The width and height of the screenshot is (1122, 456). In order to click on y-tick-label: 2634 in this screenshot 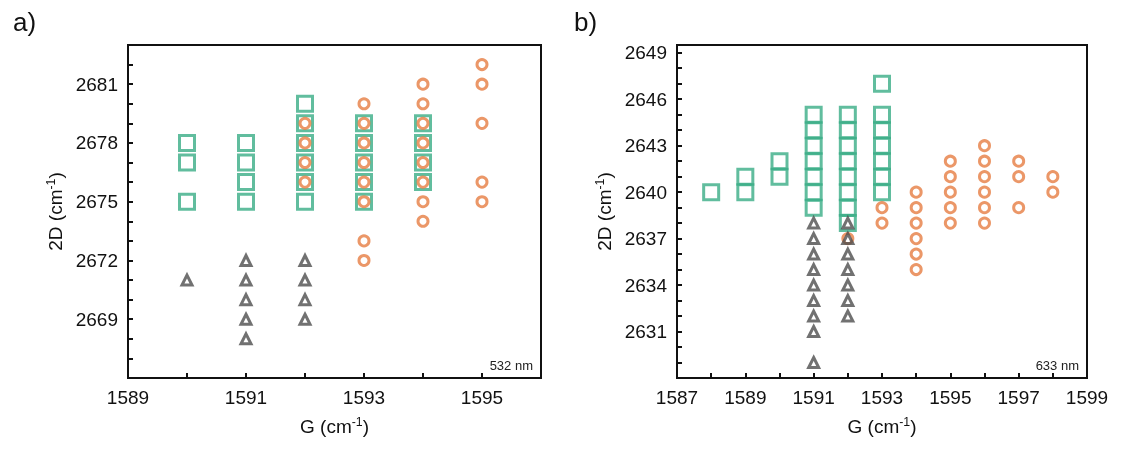, I will do `click(646, 285)`.